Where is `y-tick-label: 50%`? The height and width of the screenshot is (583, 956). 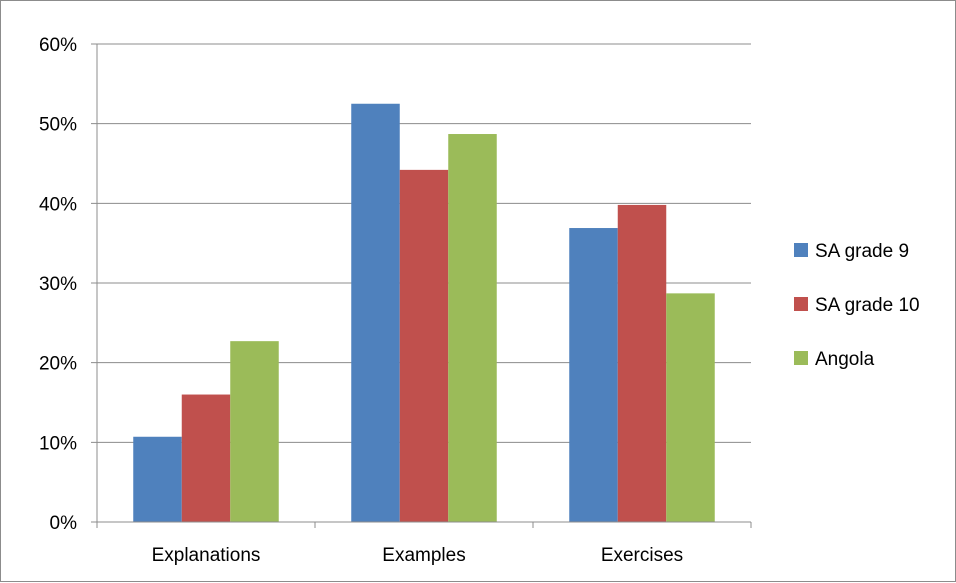 y-tick-label: 50% is located at coordinates (58, 125).